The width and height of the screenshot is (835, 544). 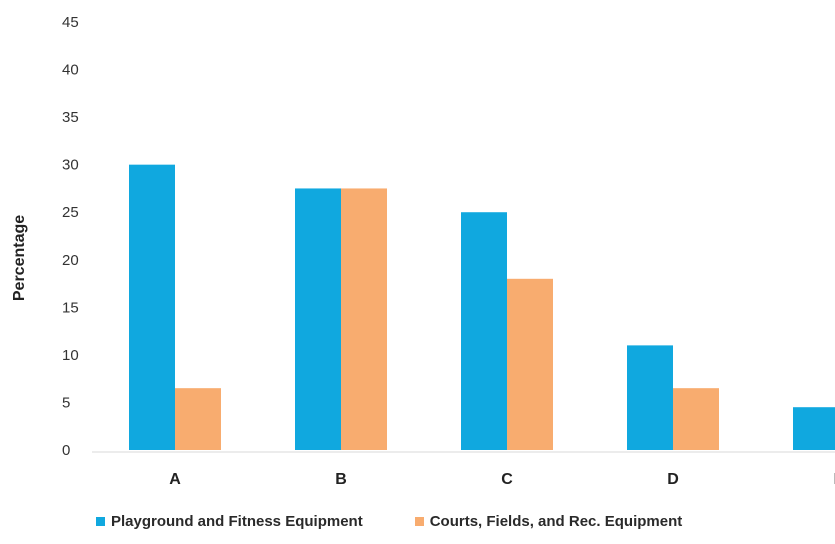 I want to click on y-tick-label: 10, so click(x=70, y=355).